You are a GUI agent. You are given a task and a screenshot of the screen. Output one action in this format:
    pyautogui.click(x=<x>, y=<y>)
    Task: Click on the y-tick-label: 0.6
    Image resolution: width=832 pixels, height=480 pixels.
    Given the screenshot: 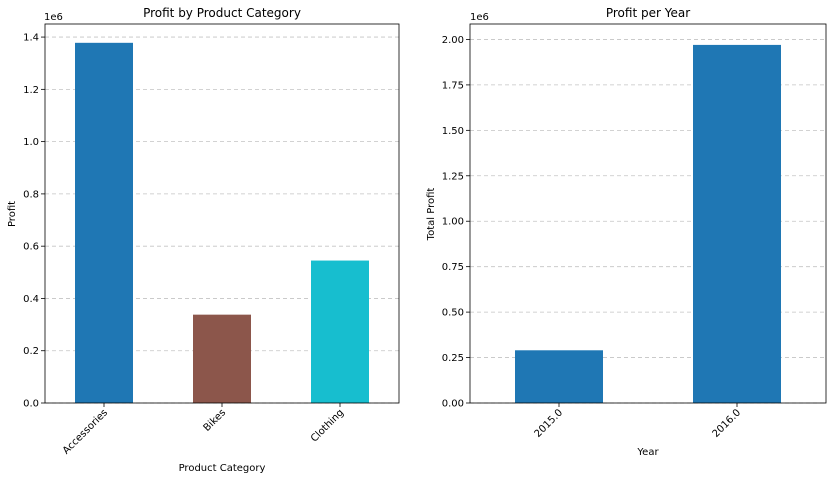 What is the action you would take?
    pyautogui.click(x=31, y=247)
    